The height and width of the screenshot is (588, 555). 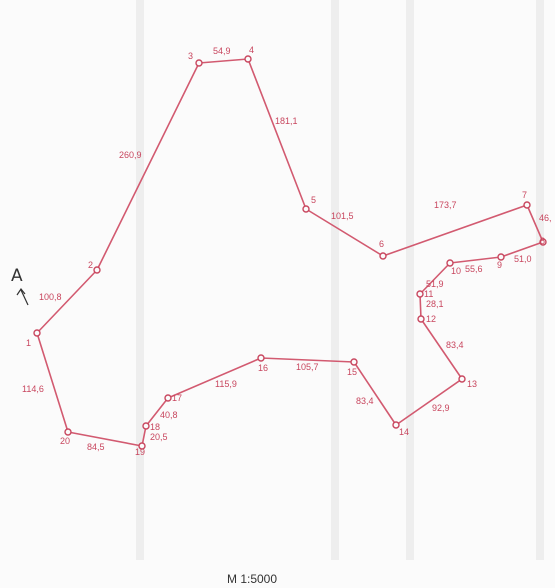 I want to click on edge-length-7-8: 46,, so click(x=545, y=218).